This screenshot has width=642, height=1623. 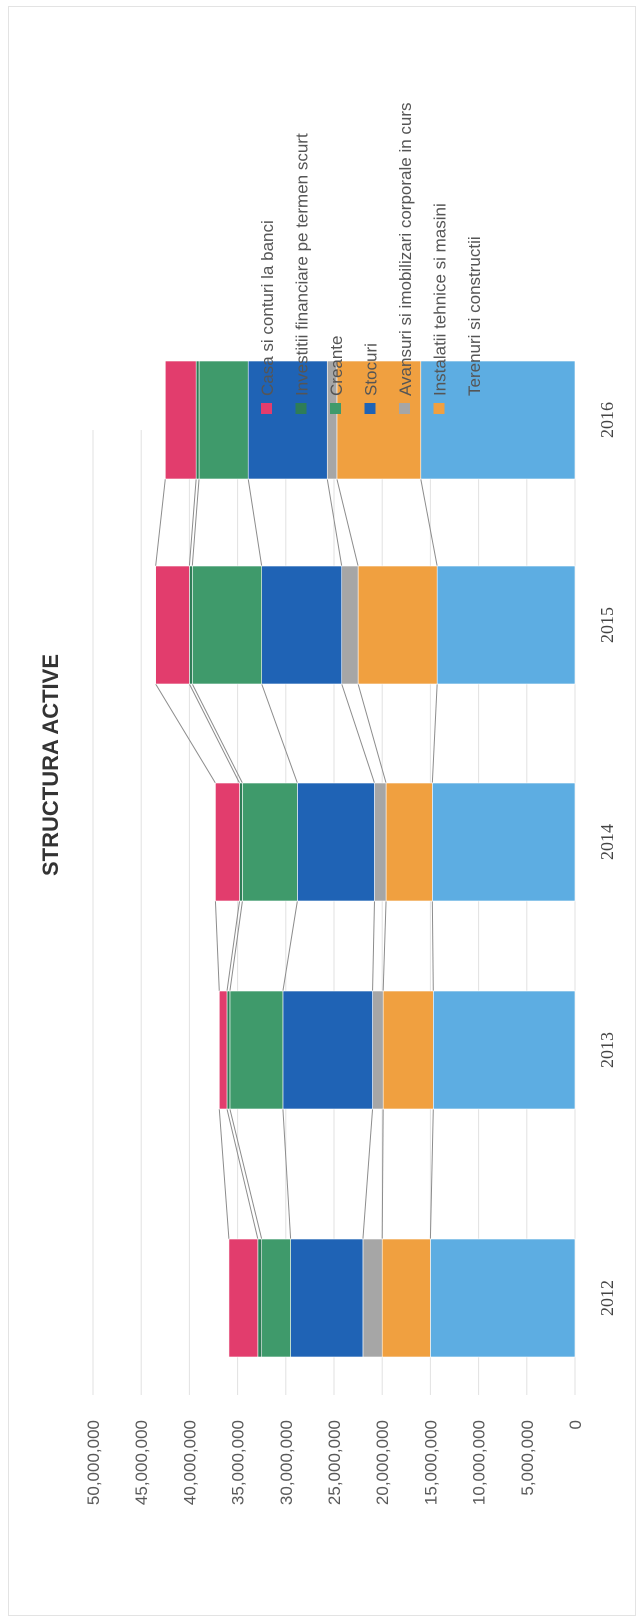 I want to click on category-label: 2016, so click(x=607, y=420).